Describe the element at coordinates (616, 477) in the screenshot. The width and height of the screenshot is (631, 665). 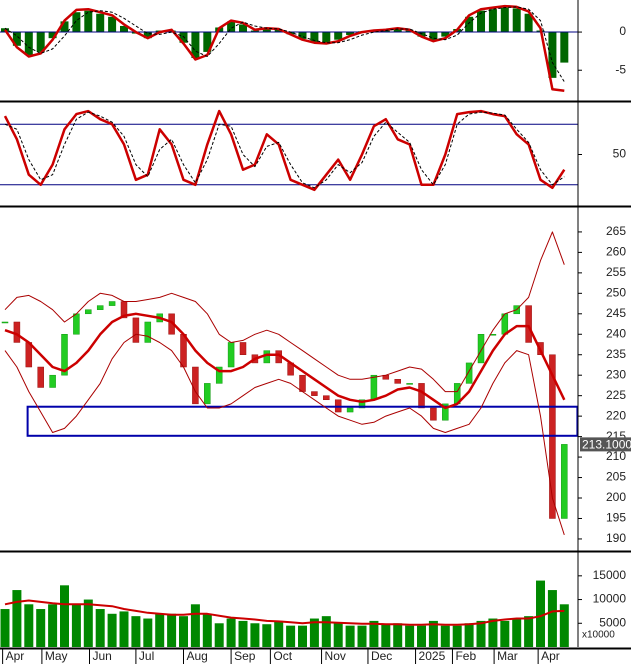
I see `y-tick-label: 205` at that location.